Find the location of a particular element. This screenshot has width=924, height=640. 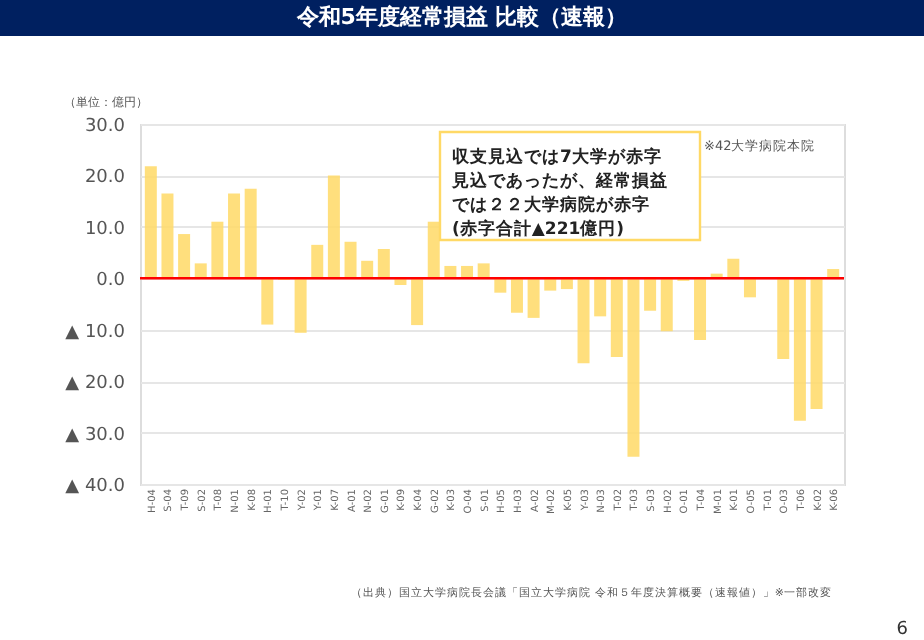

y-tick-label: 0.0 is located at coordinates (111, 281).